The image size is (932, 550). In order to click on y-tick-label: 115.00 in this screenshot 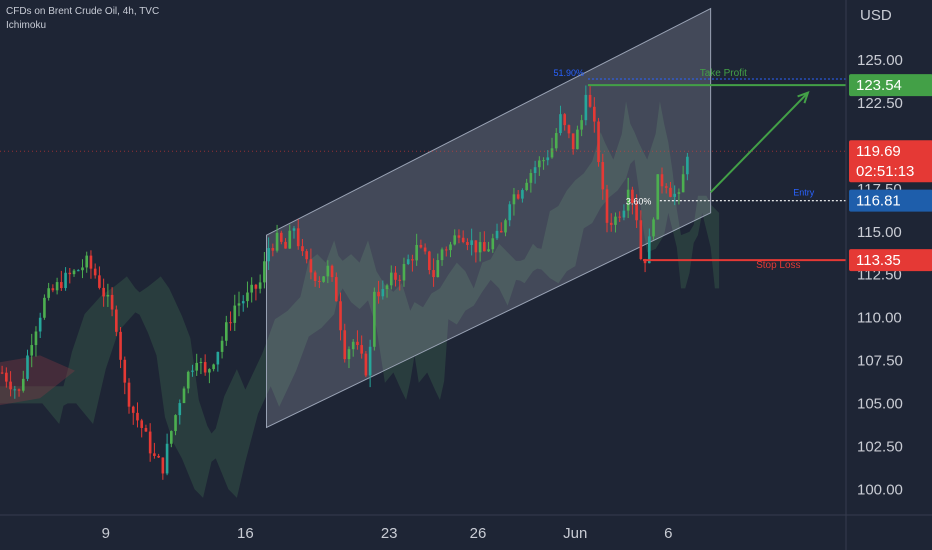, I will do `click(879, 232)`.